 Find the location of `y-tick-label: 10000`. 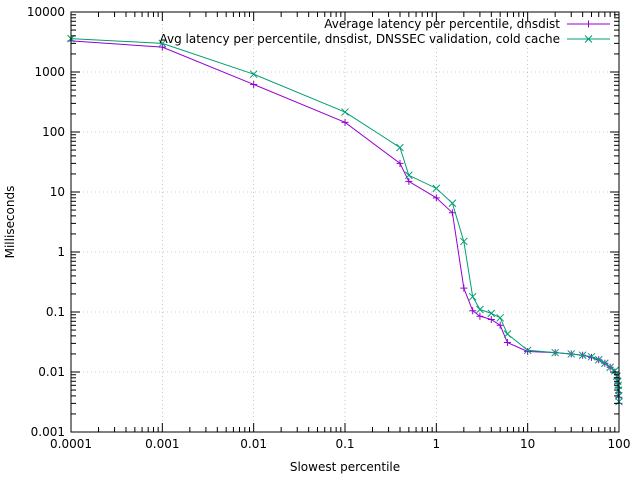

y-tick-label: 10000 is located at coordinates (46, 12).